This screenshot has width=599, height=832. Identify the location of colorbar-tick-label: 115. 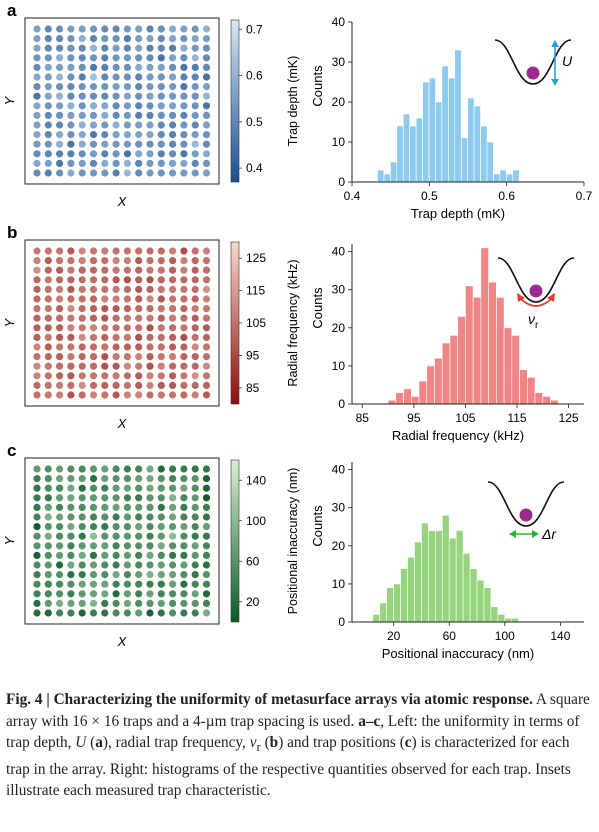
(255, 291).